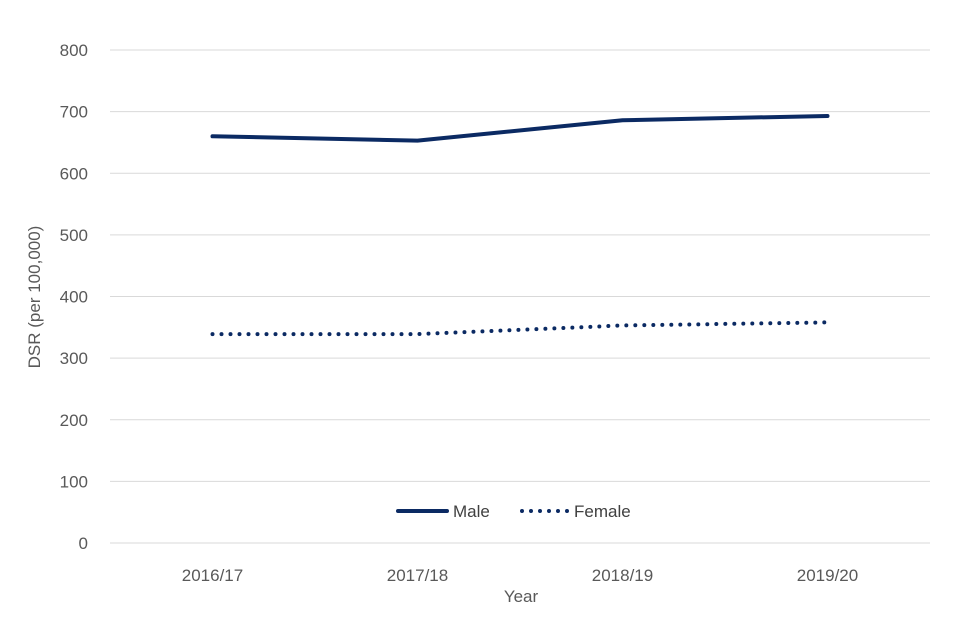 This screenshot has height=640, width=960. I want to click on x-tick-label: 2018/19, so click(622, 575).